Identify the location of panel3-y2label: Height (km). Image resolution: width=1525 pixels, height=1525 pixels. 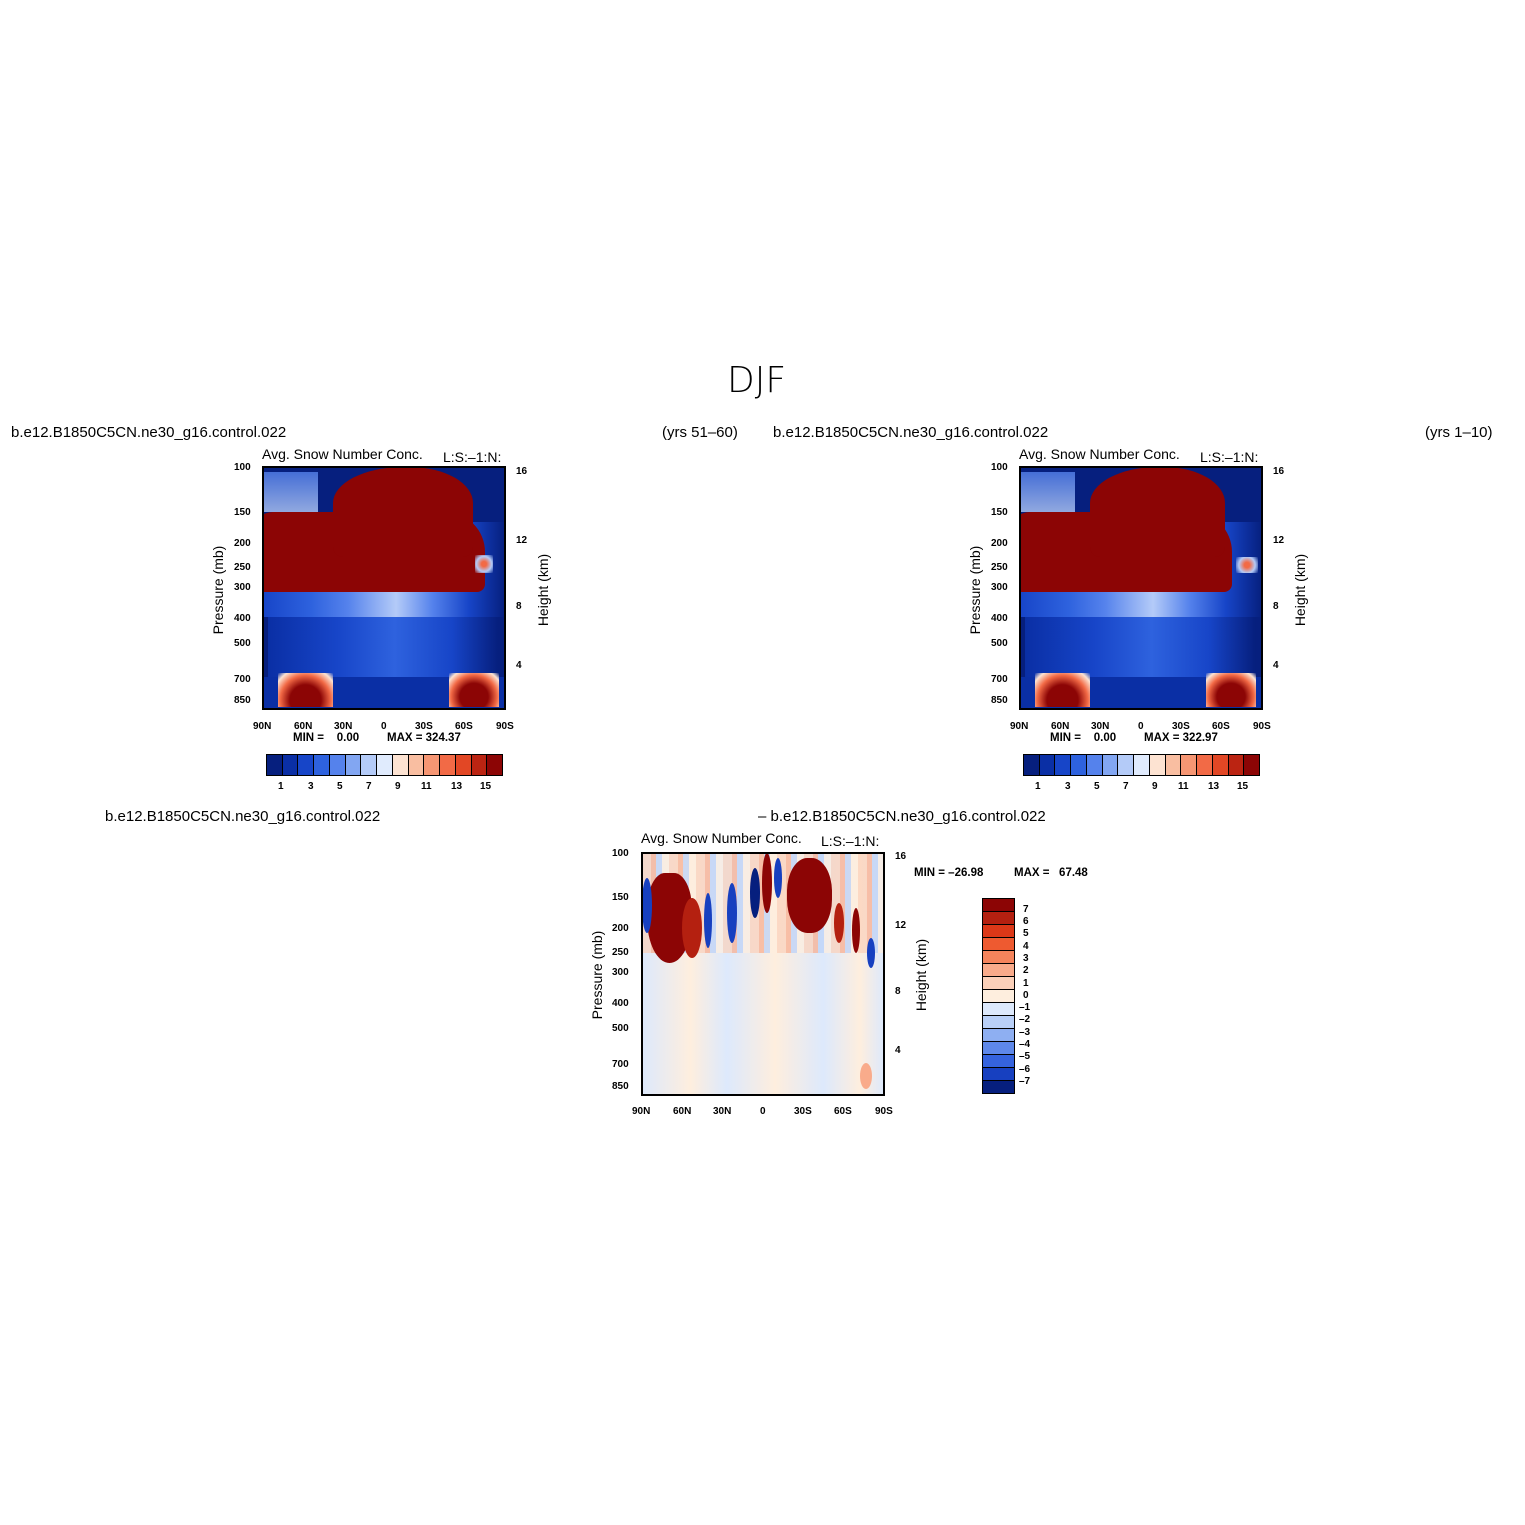
(921, 975).